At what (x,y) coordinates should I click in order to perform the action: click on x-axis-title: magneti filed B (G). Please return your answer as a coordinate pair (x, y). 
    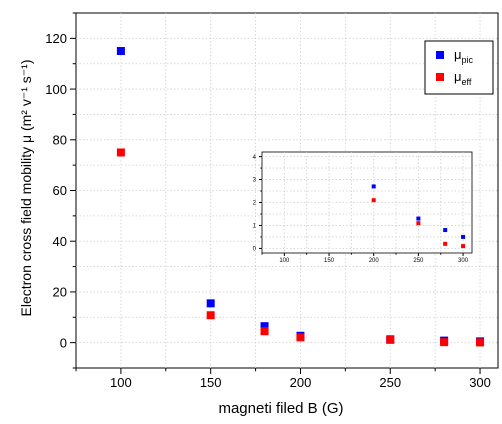
    Looking at the image, I should click on (280, 408).